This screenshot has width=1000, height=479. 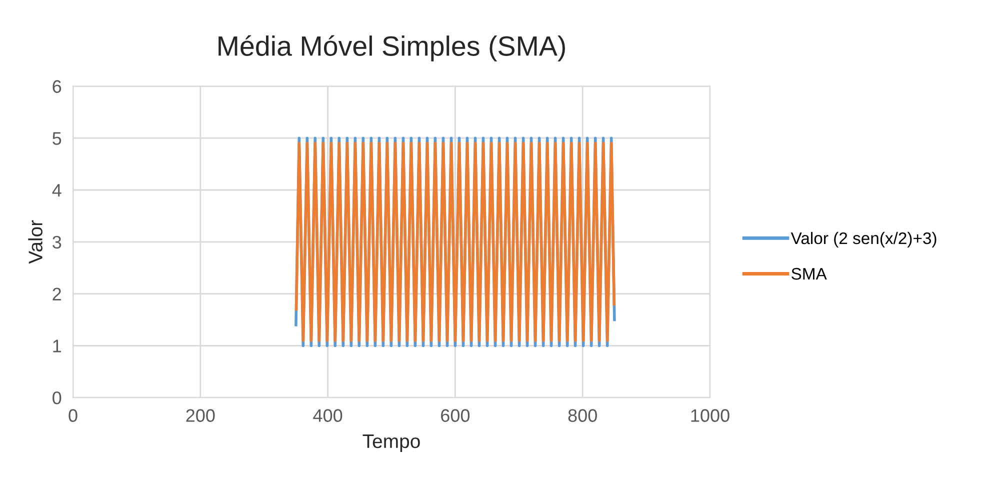 What do you see at coordinates (57, 242) in the screenshot?
I see `y-tick-label: 3` at bounding box center [57, 242].